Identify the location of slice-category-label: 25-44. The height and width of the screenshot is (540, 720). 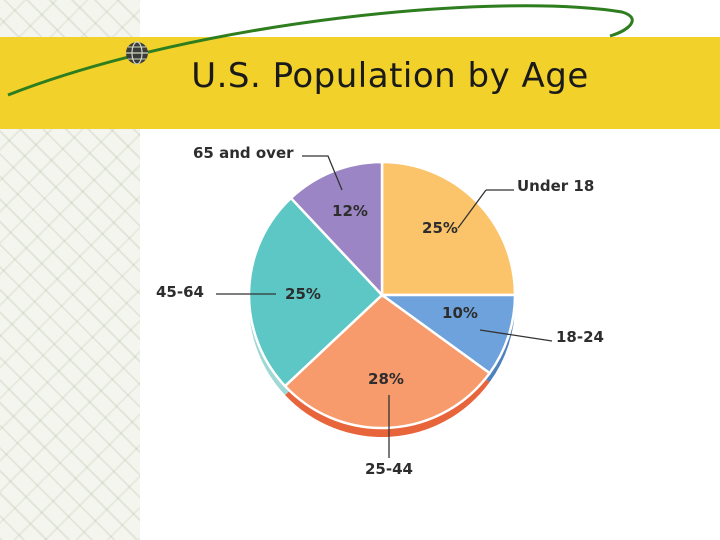
(389, 469).